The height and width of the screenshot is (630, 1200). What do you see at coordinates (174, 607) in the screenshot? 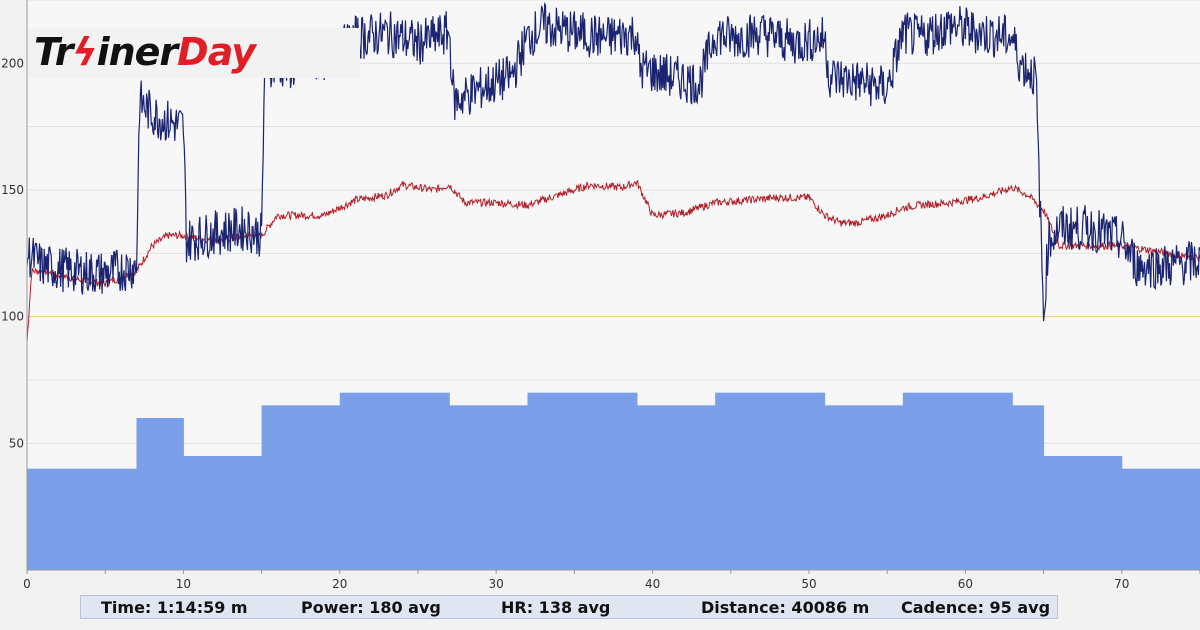
I see `stat-time: Time: 1:14:59 m` at bounding box center [174, 607].